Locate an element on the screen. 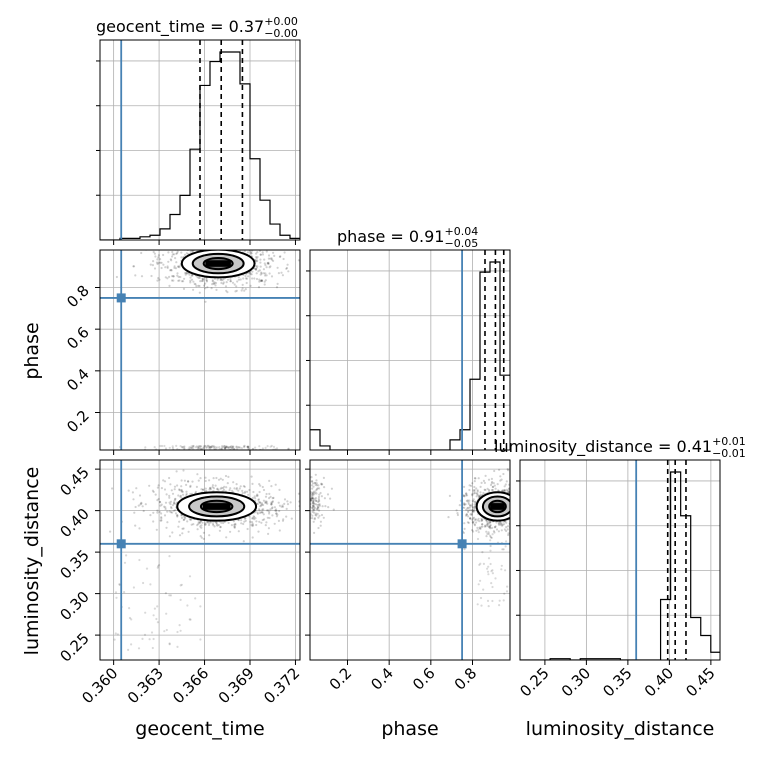 The height and width of the screenshot is (760, 760). histogram-phase is located at coordinates (410, 355).